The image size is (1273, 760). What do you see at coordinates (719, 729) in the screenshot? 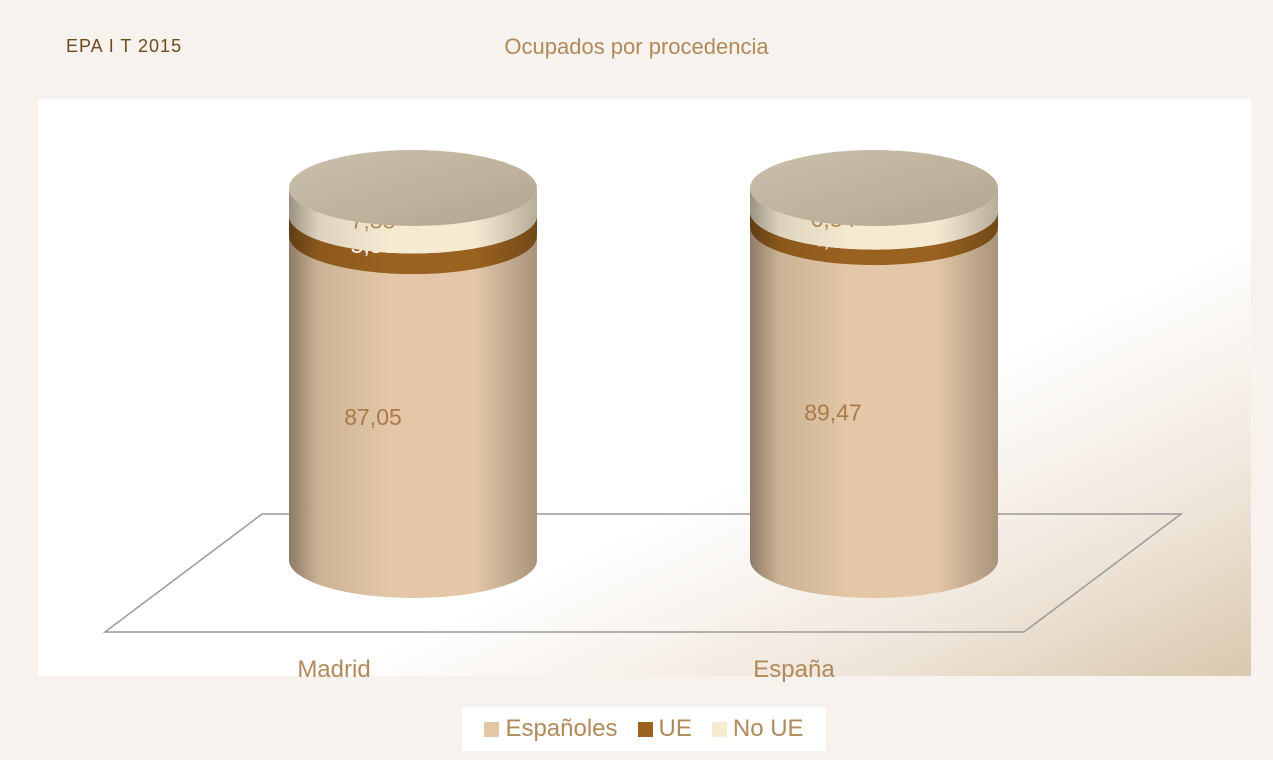
I see `legend-swatch-no-ue` at bounding box center [719, 729].